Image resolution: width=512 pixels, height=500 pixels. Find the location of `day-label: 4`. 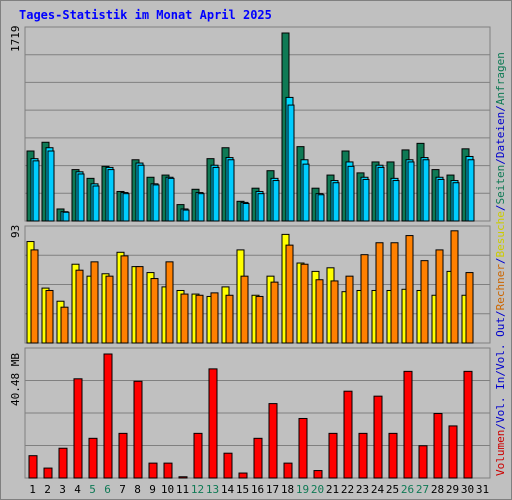

day-label: 4 is located at coordinates (77, 489).